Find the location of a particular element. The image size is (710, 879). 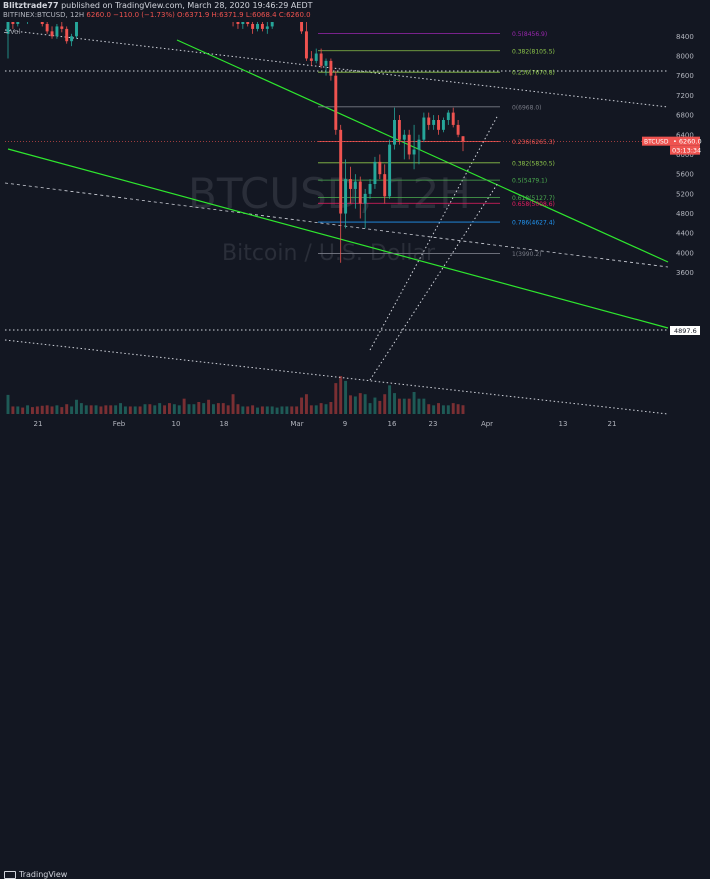

volume-indicator-label: Vol is located at coordinates (12, 32).